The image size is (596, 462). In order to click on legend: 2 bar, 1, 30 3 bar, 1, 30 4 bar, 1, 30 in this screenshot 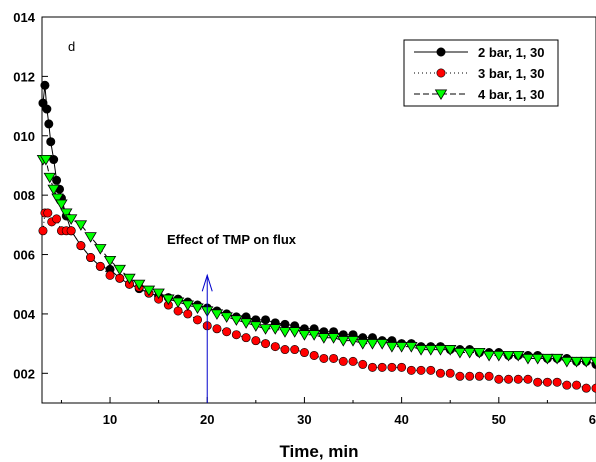, I will do `click(481, 73)`.